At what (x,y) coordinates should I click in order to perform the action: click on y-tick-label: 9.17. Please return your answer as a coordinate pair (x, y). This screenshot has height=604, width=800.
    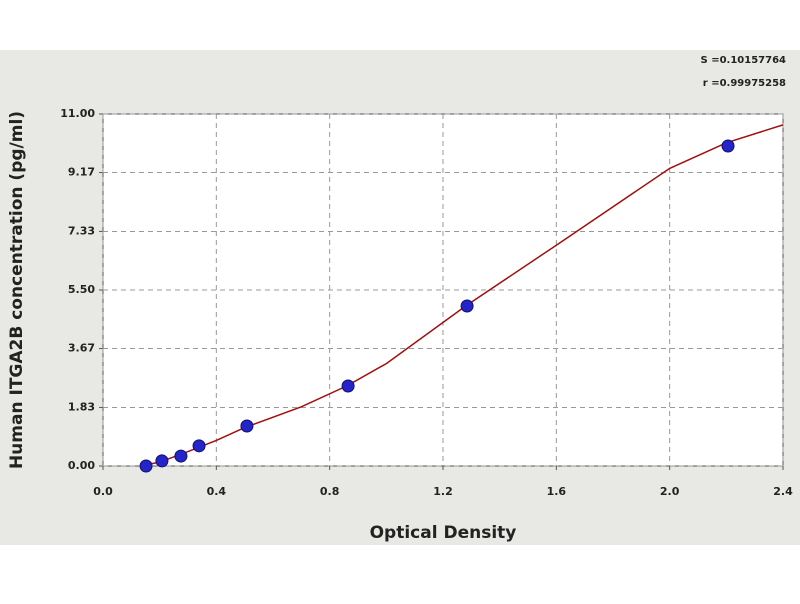
    Looking at the image, I should click on (81, 172).